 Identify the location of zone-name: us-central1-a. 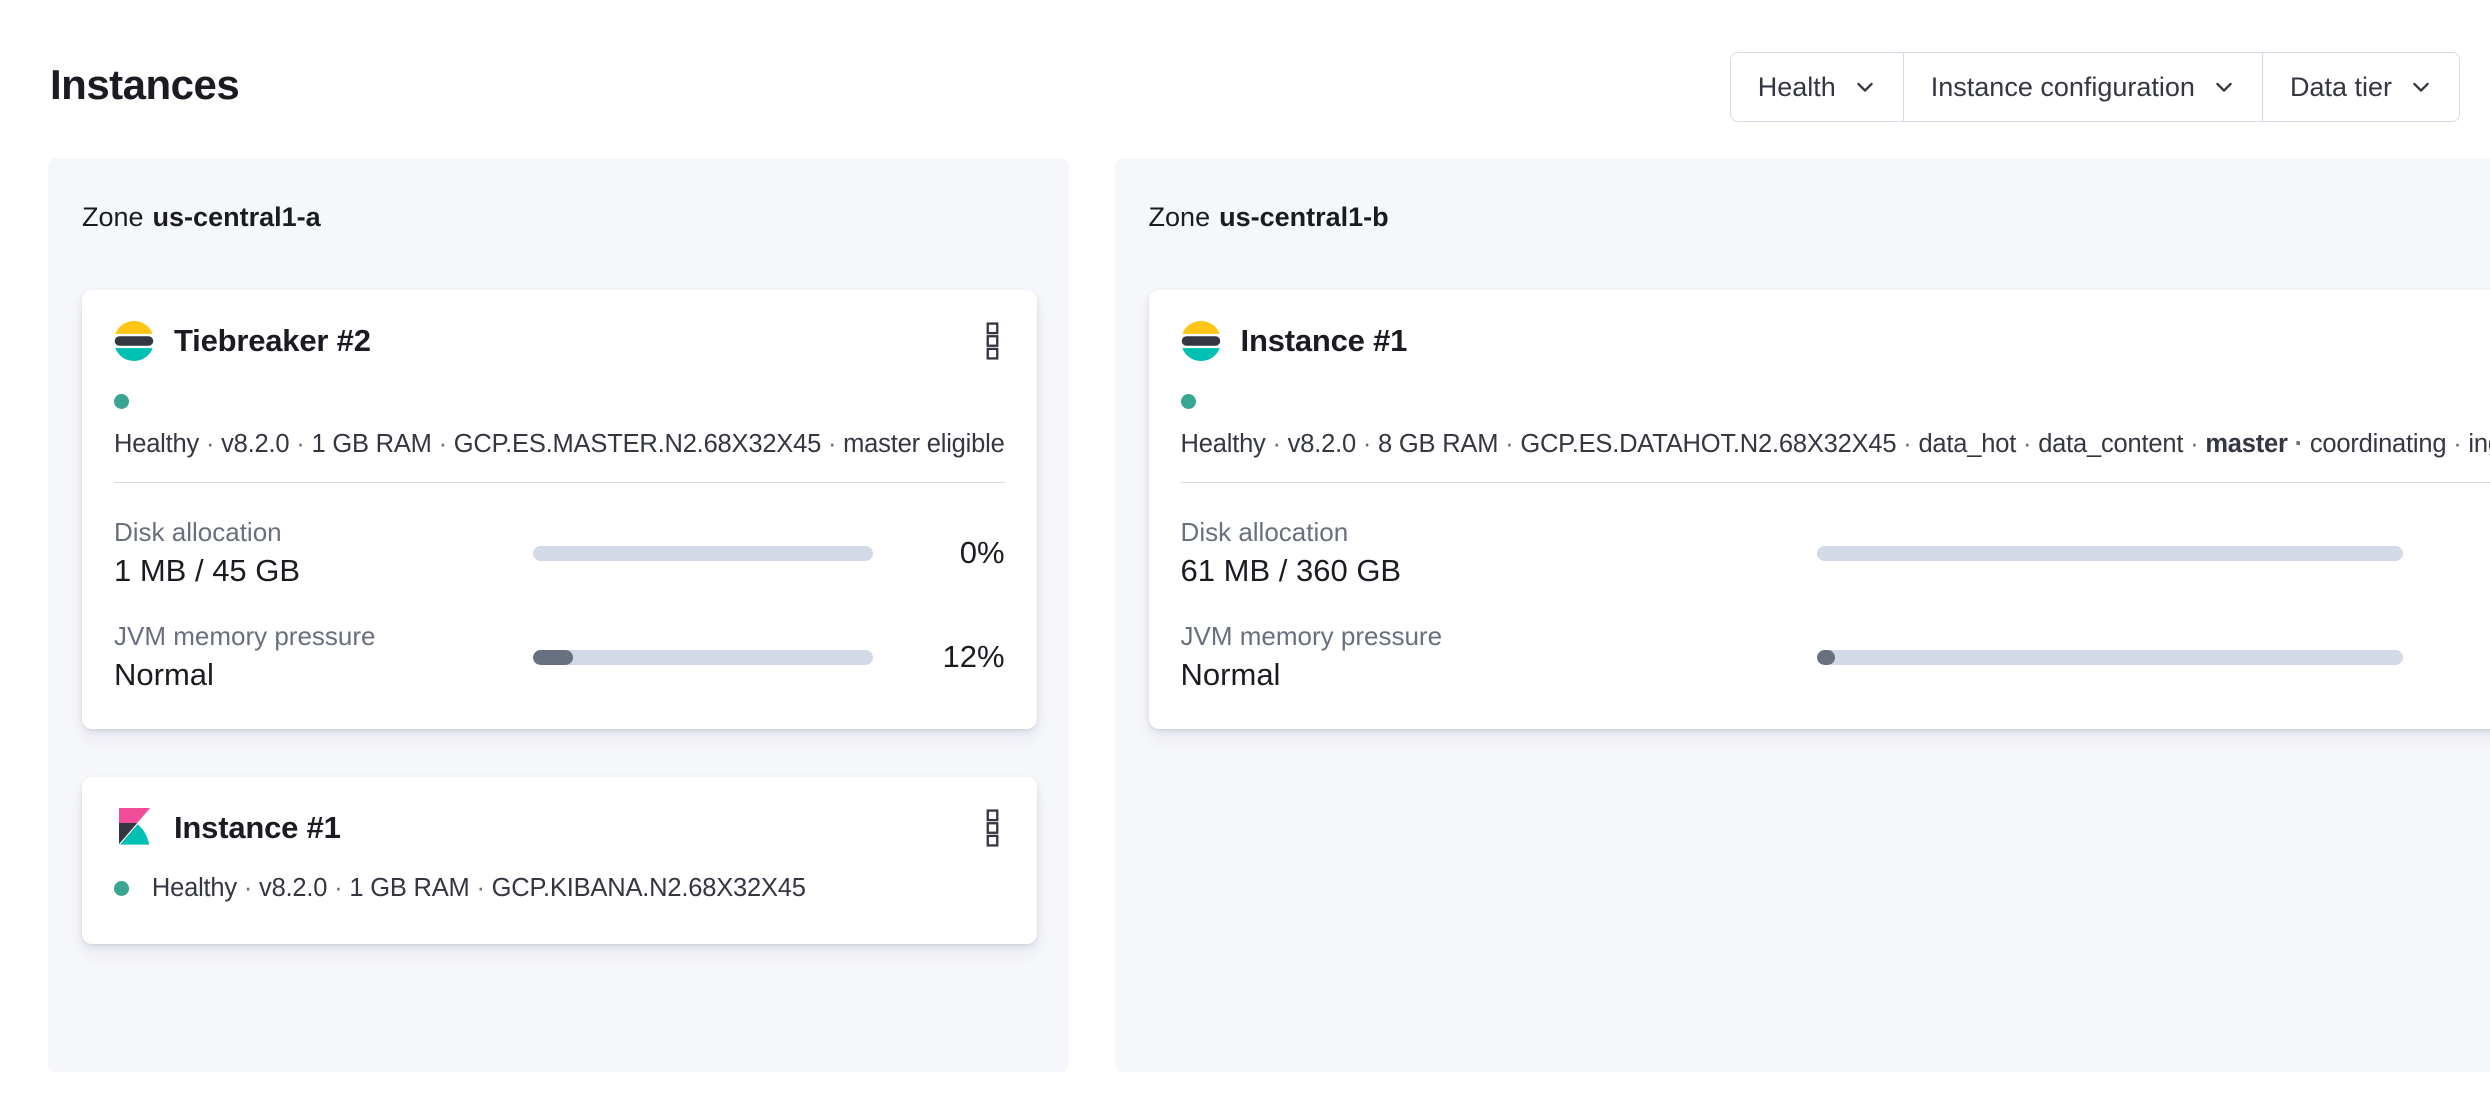
(236, 217).